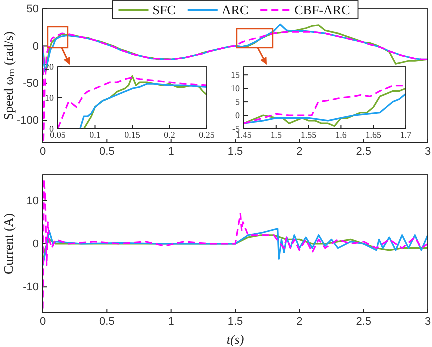 The image size is (432, 347). Describe the element at coordinates (170, 135) in the screenshot. I see `x-tick-label: 0.2` at that location.